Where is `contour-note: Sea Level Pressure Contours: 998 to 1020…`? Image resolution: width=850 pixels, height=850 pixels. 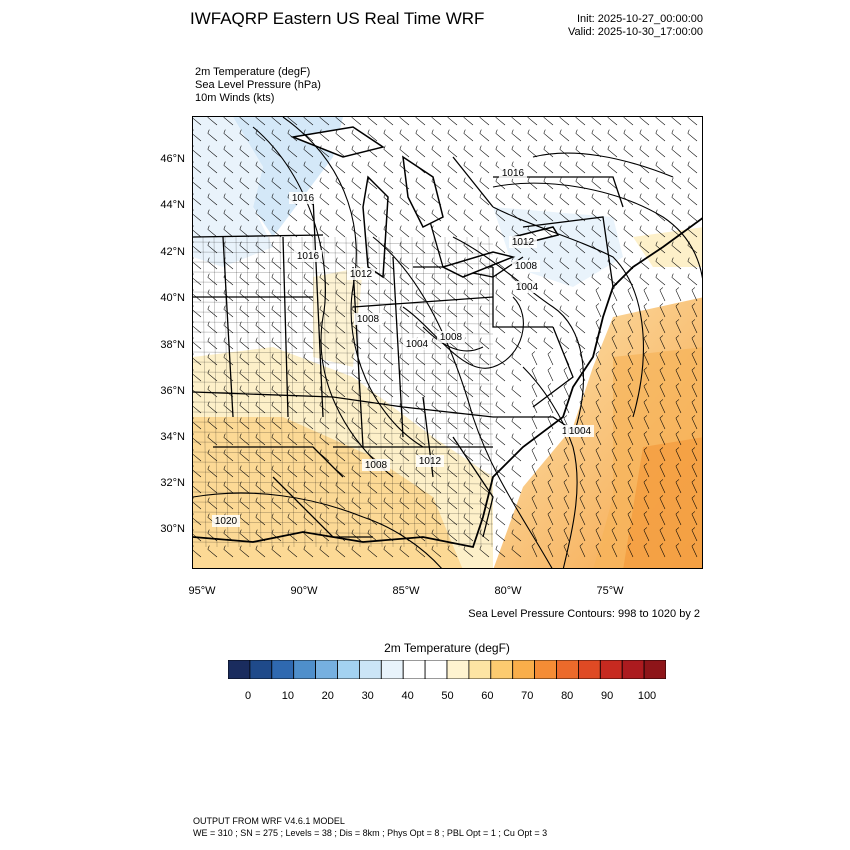 contour-note: Sea Level Pressure Contours: 998 to 1020… is located at coordinates (584, 614).